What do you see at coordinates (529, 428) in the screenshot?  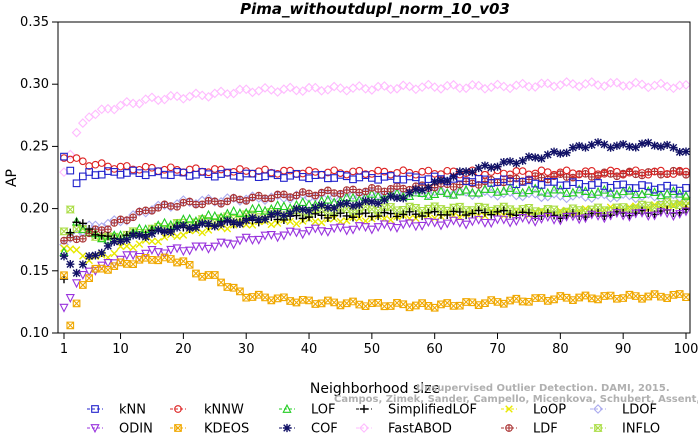 I see `legend-item-ldf: LDF` at bounding box center [529, 428].